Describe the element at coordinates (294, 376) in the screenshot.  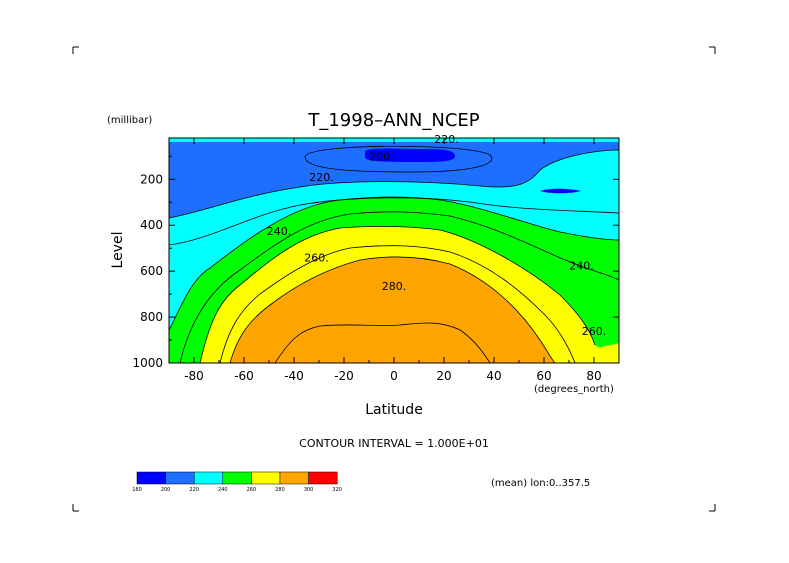
I see `x-tick-label: -40` at that location.